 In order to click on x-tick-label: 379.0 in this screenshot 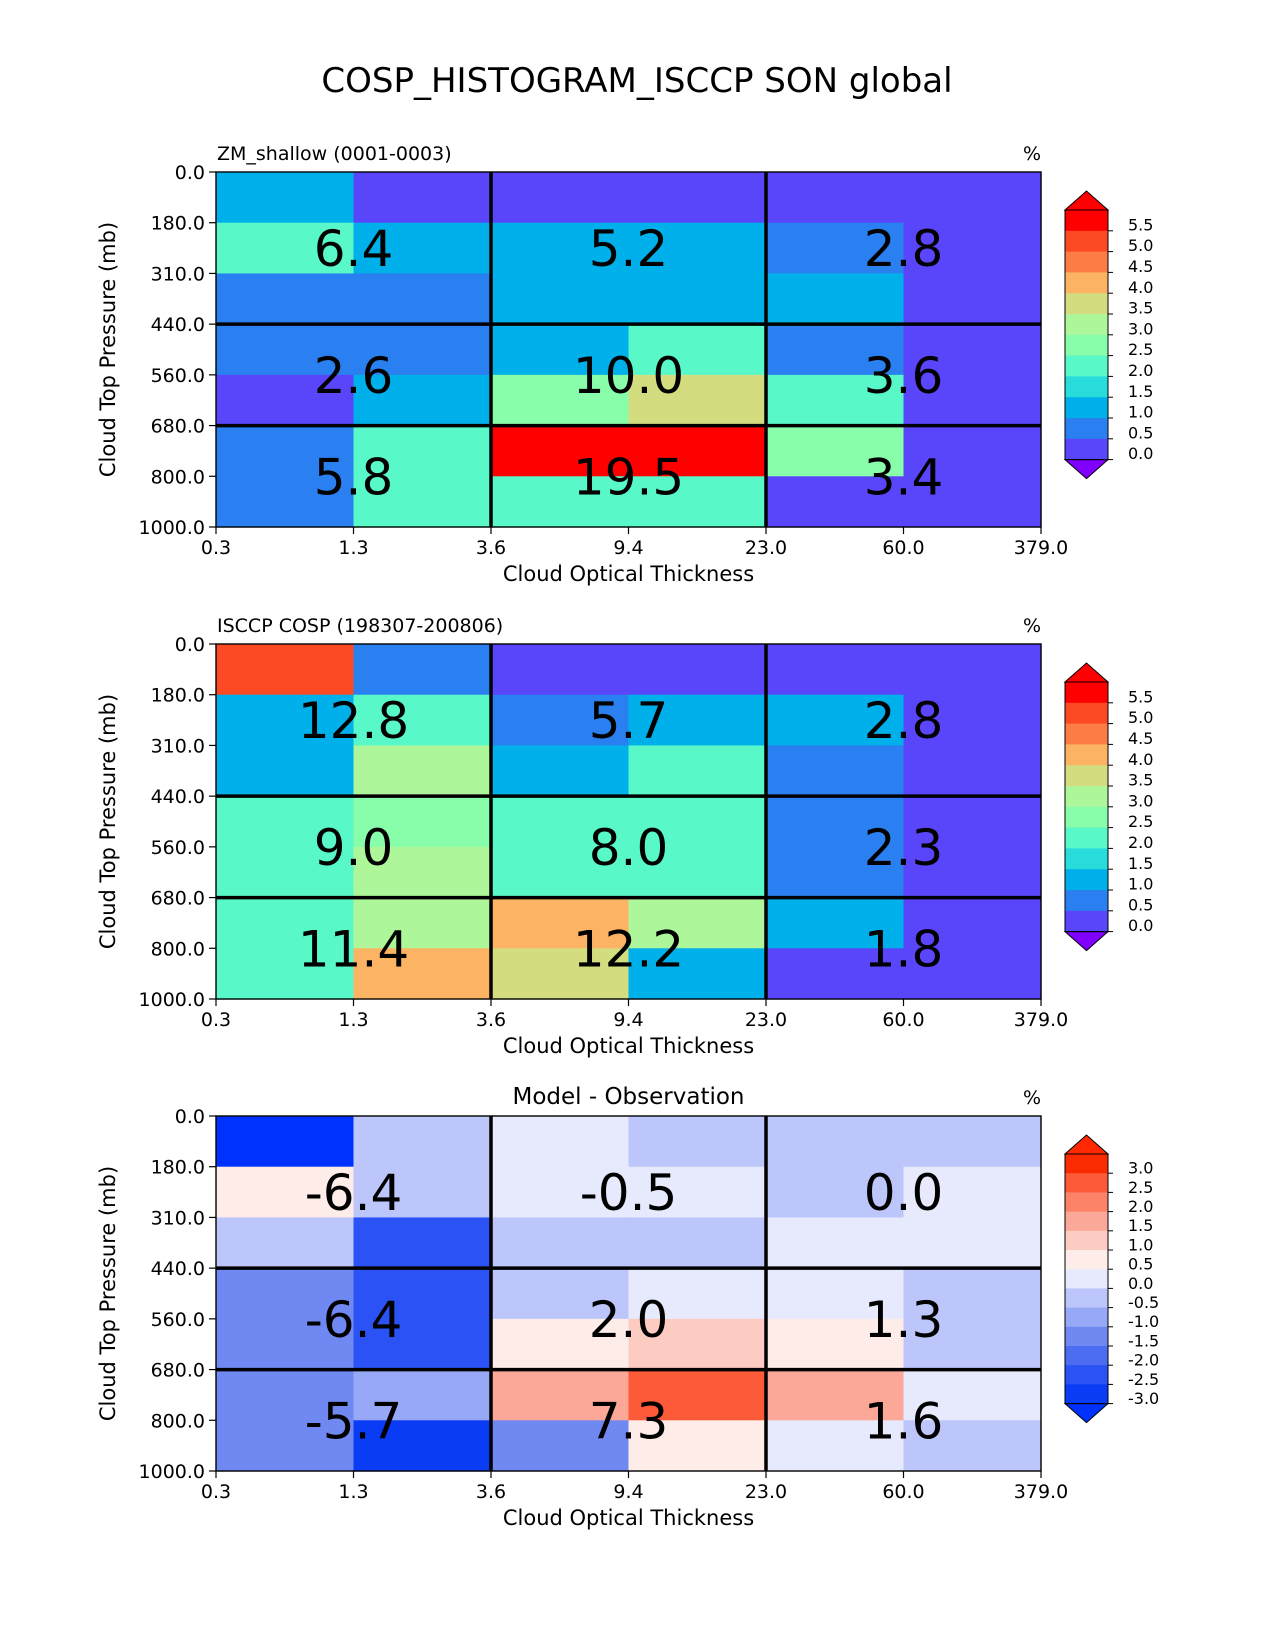, I will do `click(1041, 1020)`.